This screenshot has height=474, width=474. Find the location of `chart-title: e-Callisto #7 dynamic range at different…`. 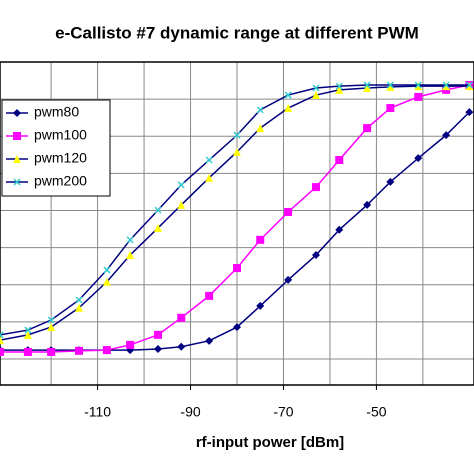

chart-title: e-Callisto #7 dynamic range at different… is located at coordinates (237, 32).